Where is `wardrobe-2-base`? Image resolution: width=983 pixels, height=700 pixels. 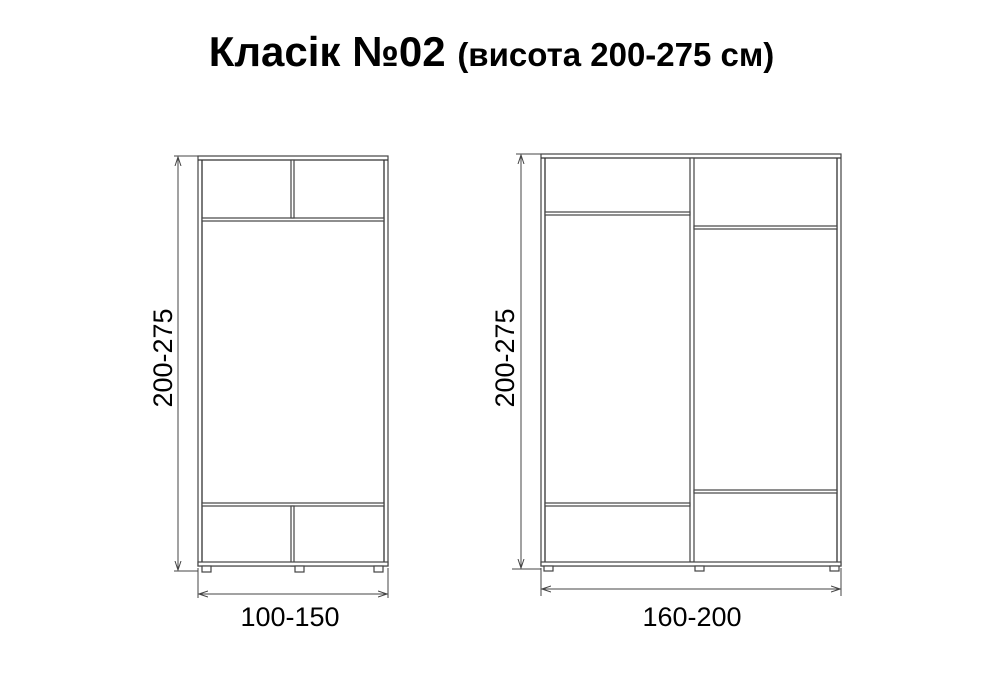 wardrobe-2-base is located at coordinates (691, 564).